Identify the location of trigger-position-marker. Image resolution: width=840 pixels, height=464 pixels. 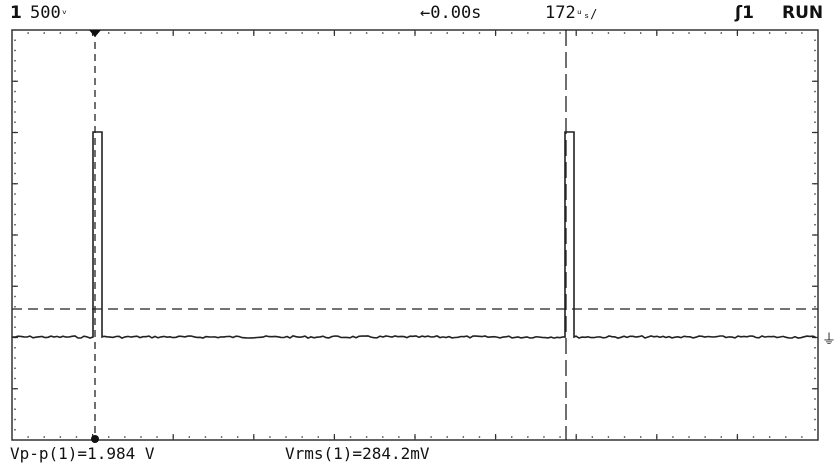
(95, 33).